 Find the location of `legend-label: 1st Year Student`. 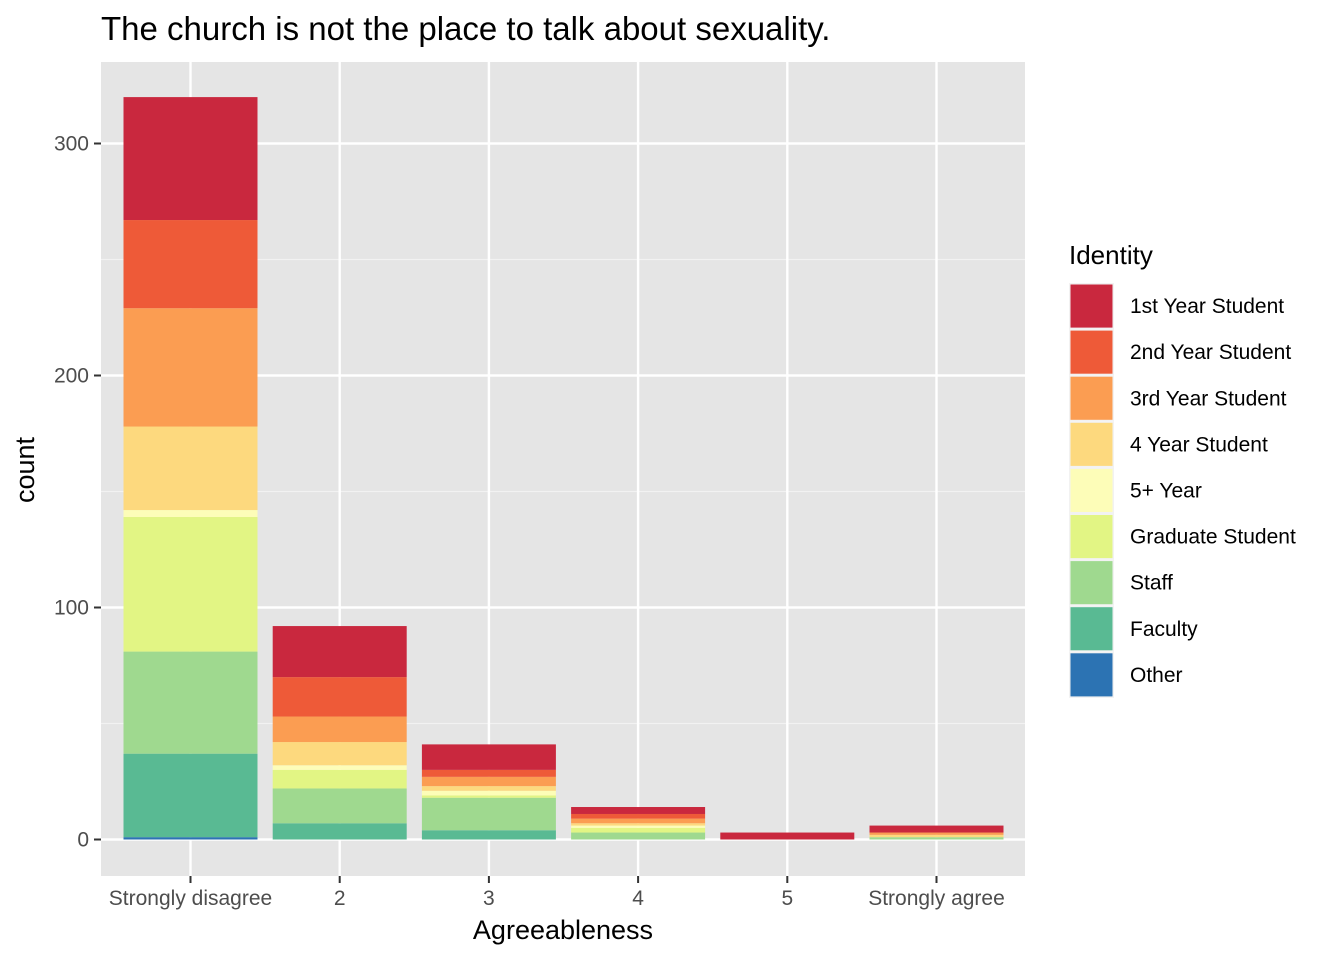

legend-label: 1st Year Student is located at coordinates (1207, 306).